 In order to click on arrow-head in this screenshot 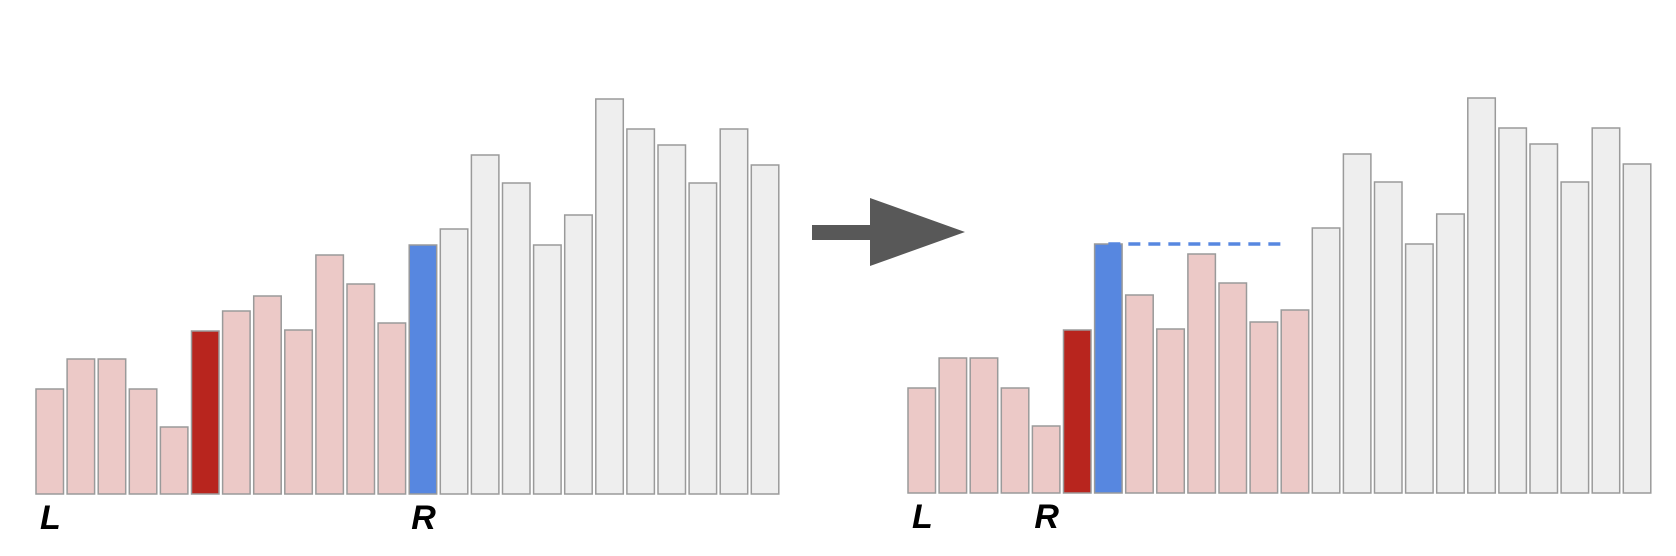, I will do `click(917, 232)`.